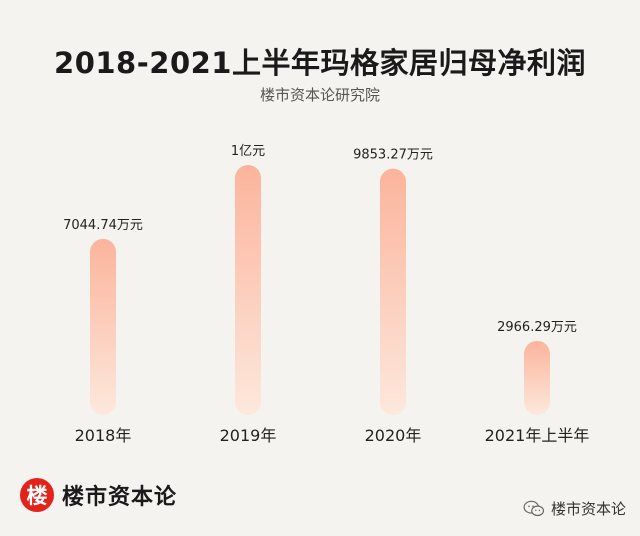 This screenshot has height=536, width=640. I want to click on data-label-0: 7044.74万元, so click(103, 225).